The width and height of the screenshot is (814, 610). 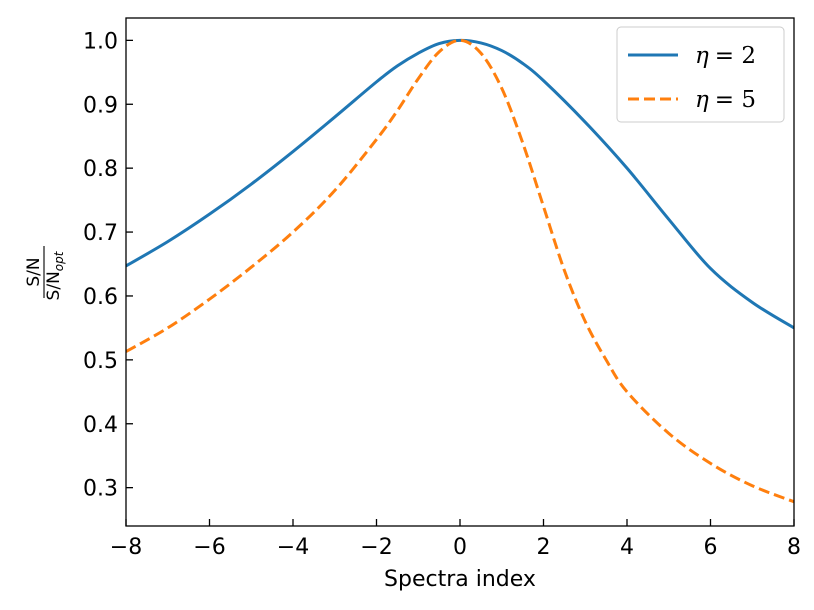 What do you see at coordinates (544, 547) in the screenshot?
I see `x-tick-label: 2` at bounding box center [544, 547].